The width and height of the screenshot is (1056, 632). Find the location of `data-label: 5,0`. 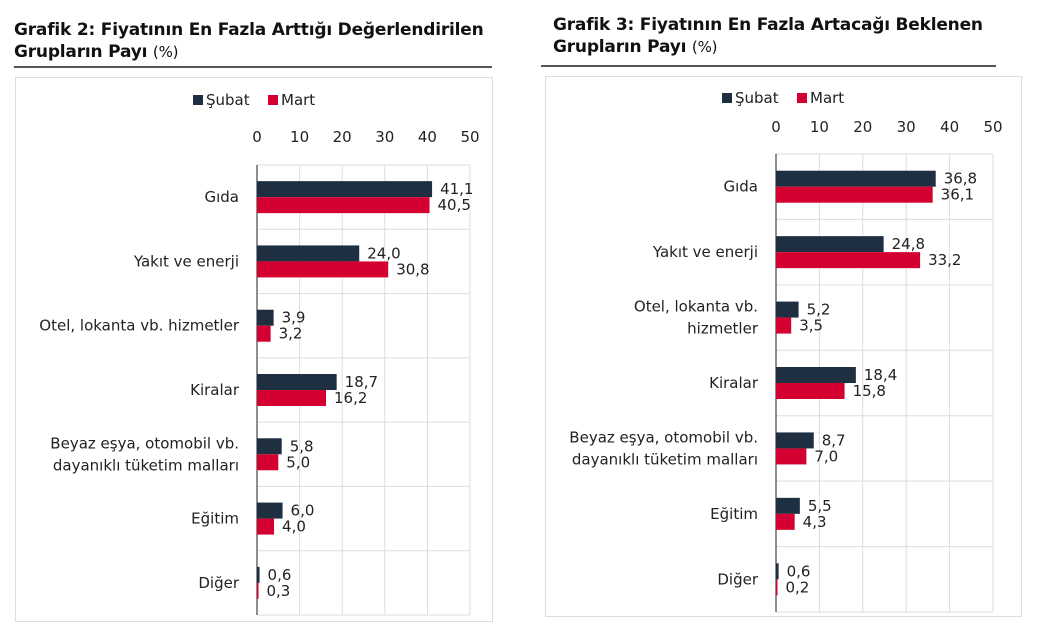

data-label: 5,0 is located at coordinates (298, 462).